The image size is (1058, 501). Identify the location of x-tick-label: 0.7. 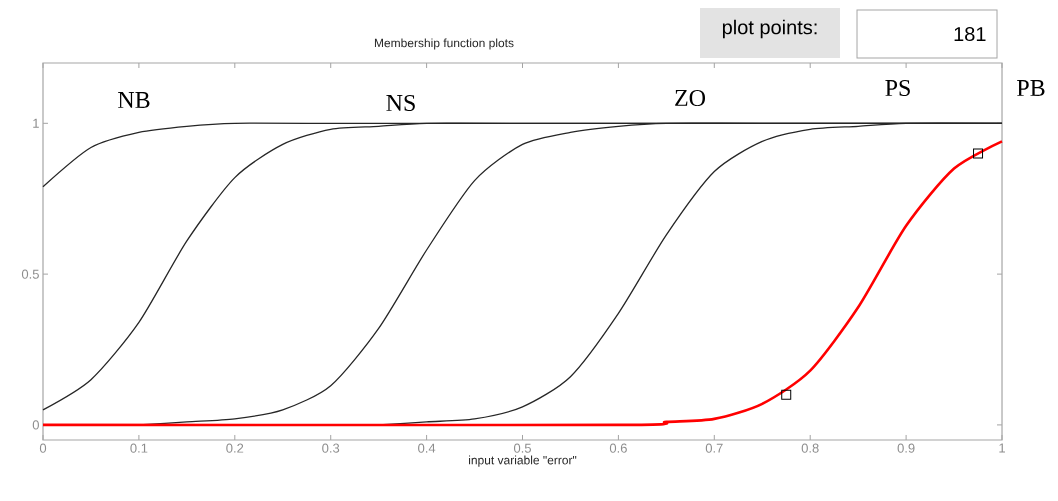
(714, 448).